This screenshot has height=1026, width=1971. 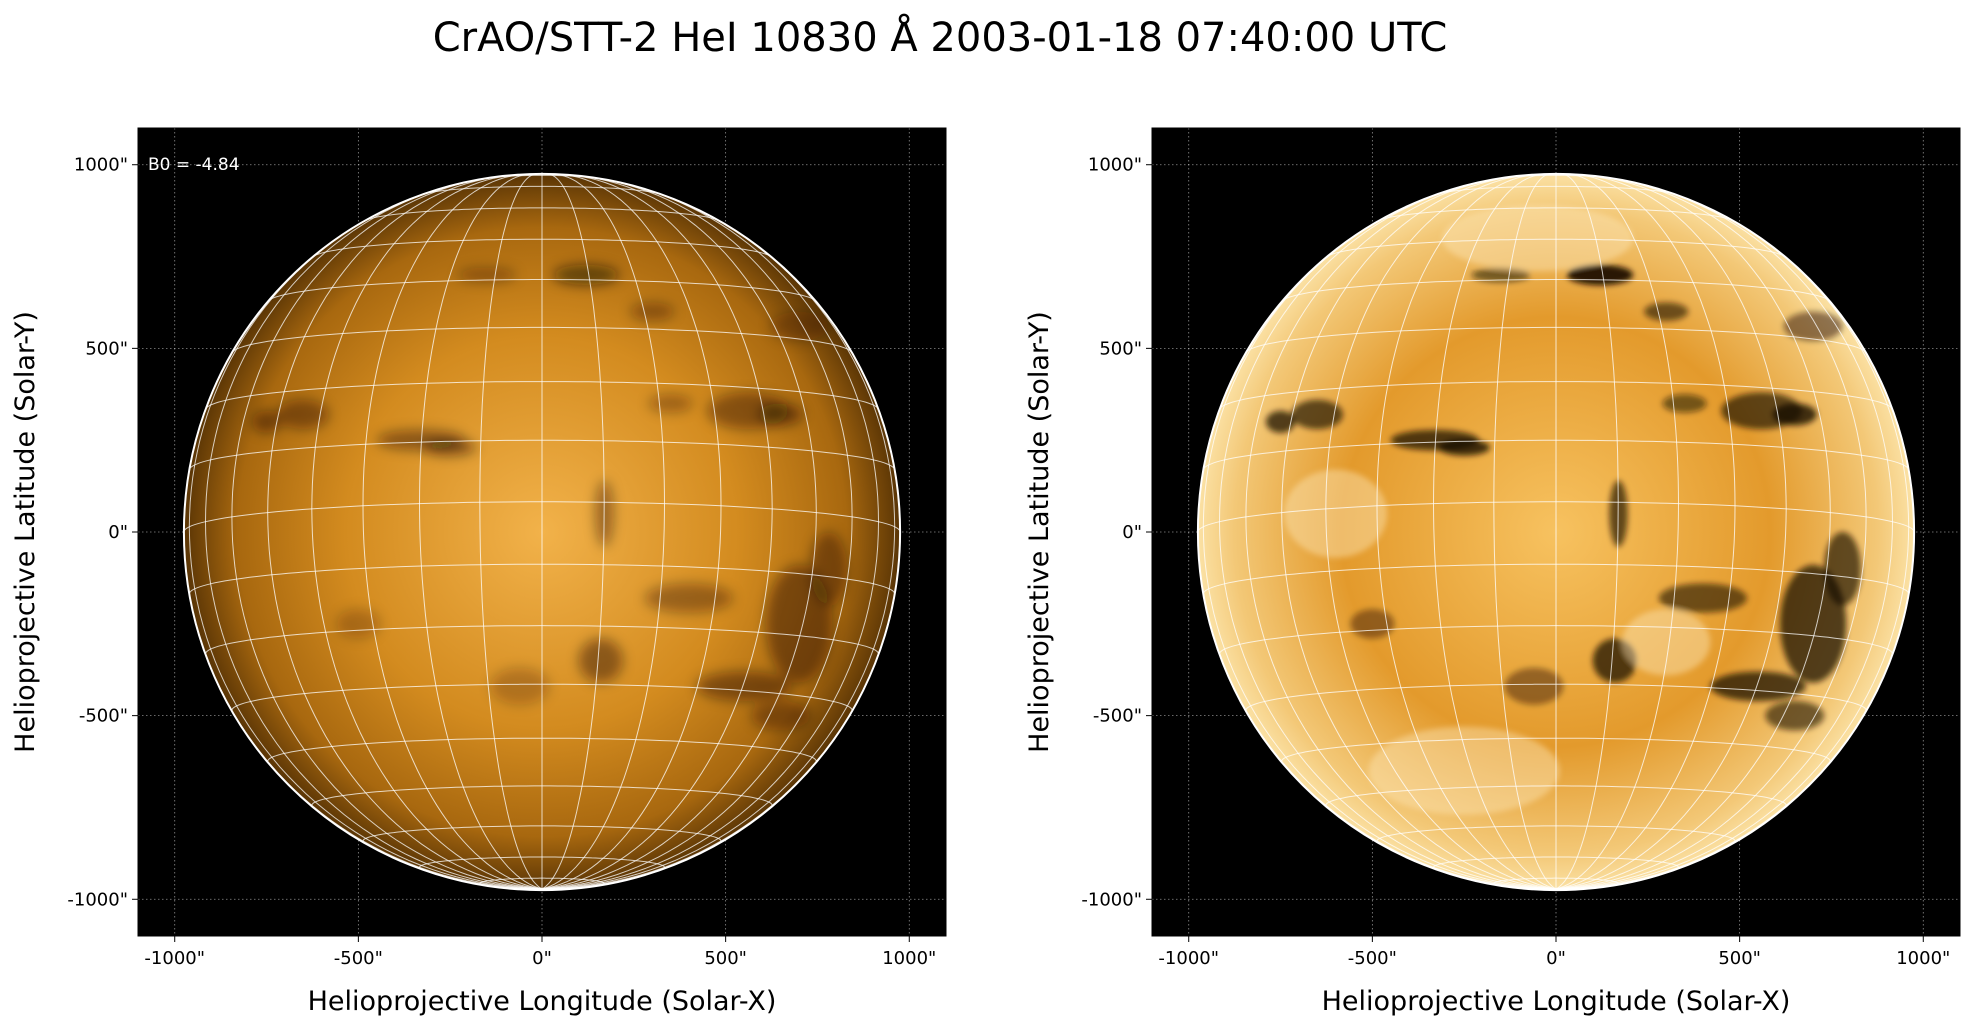 I want to click on b0-annotation: B0 = -4.84, so click(x=194, y=165).